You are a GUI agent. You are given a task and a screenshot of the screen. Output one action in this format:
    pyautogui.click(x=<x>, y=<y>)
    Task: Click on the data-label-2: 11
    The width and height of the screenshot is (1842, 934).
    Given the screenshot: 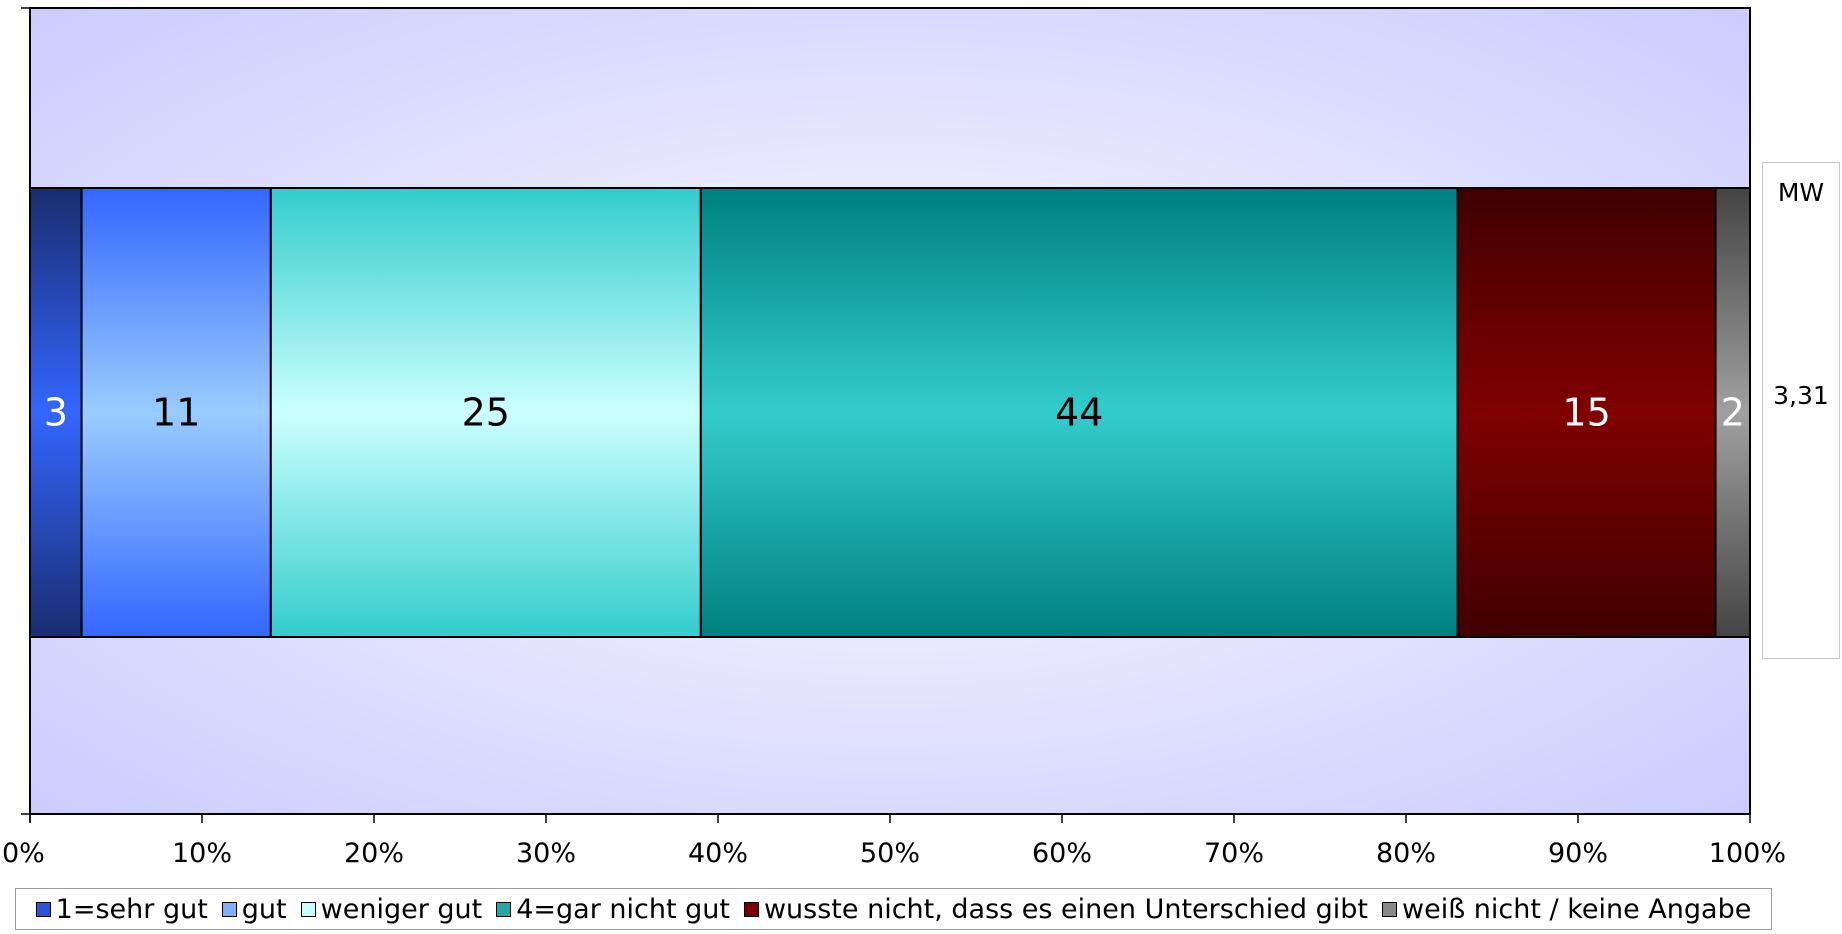 What is the action you would take?
    pyautogui.click(x=176, y=413)
    